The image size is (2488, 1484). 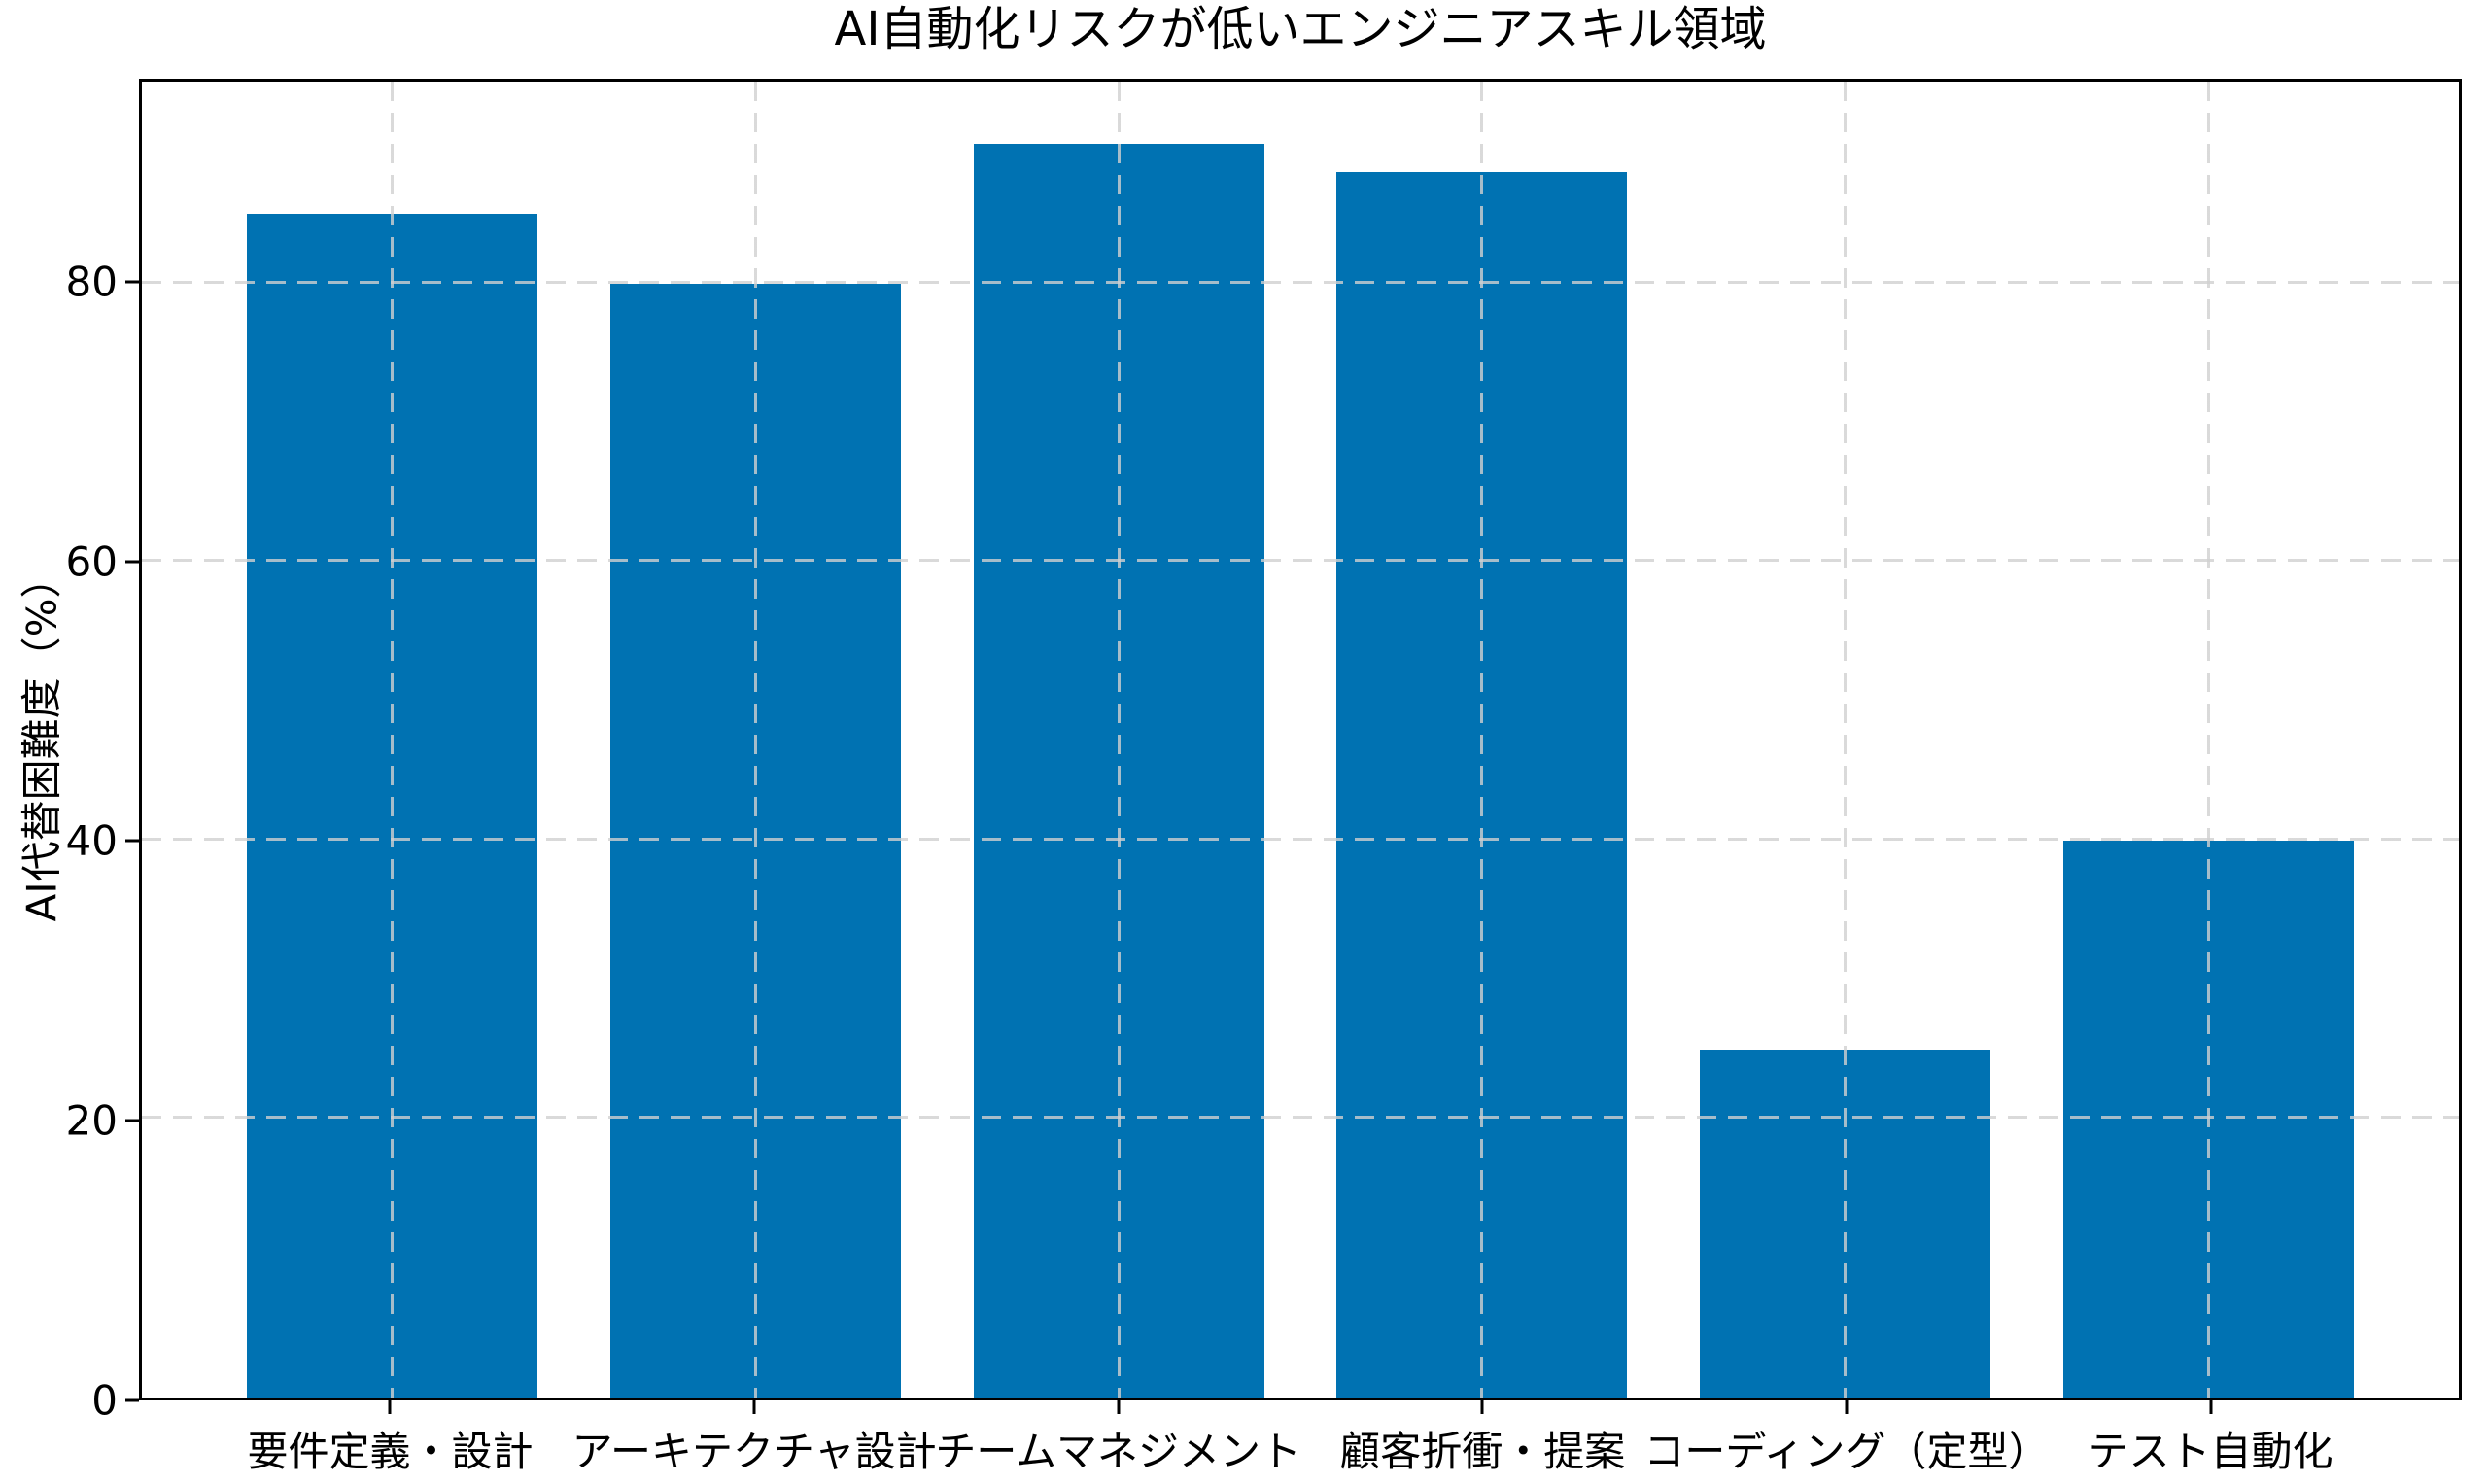 What do you see at coordinates (2210, 1451) in the screenshot?
I see `x-tick-label: テスト自動化` at bounding box center [2210, 1451].